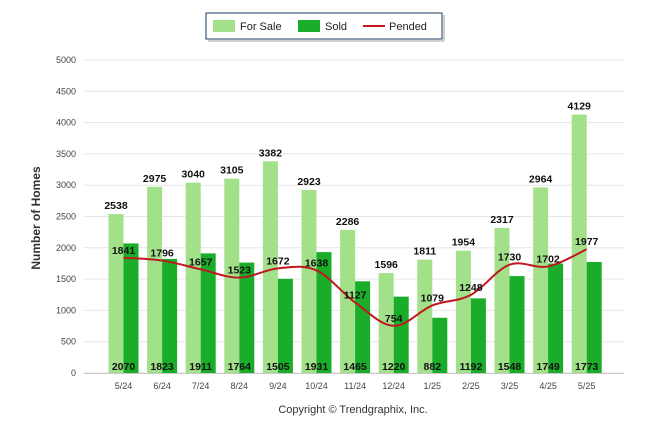 The image size is (646, 434). I want to click on y-tick-label: 2000, so click(66, 248).